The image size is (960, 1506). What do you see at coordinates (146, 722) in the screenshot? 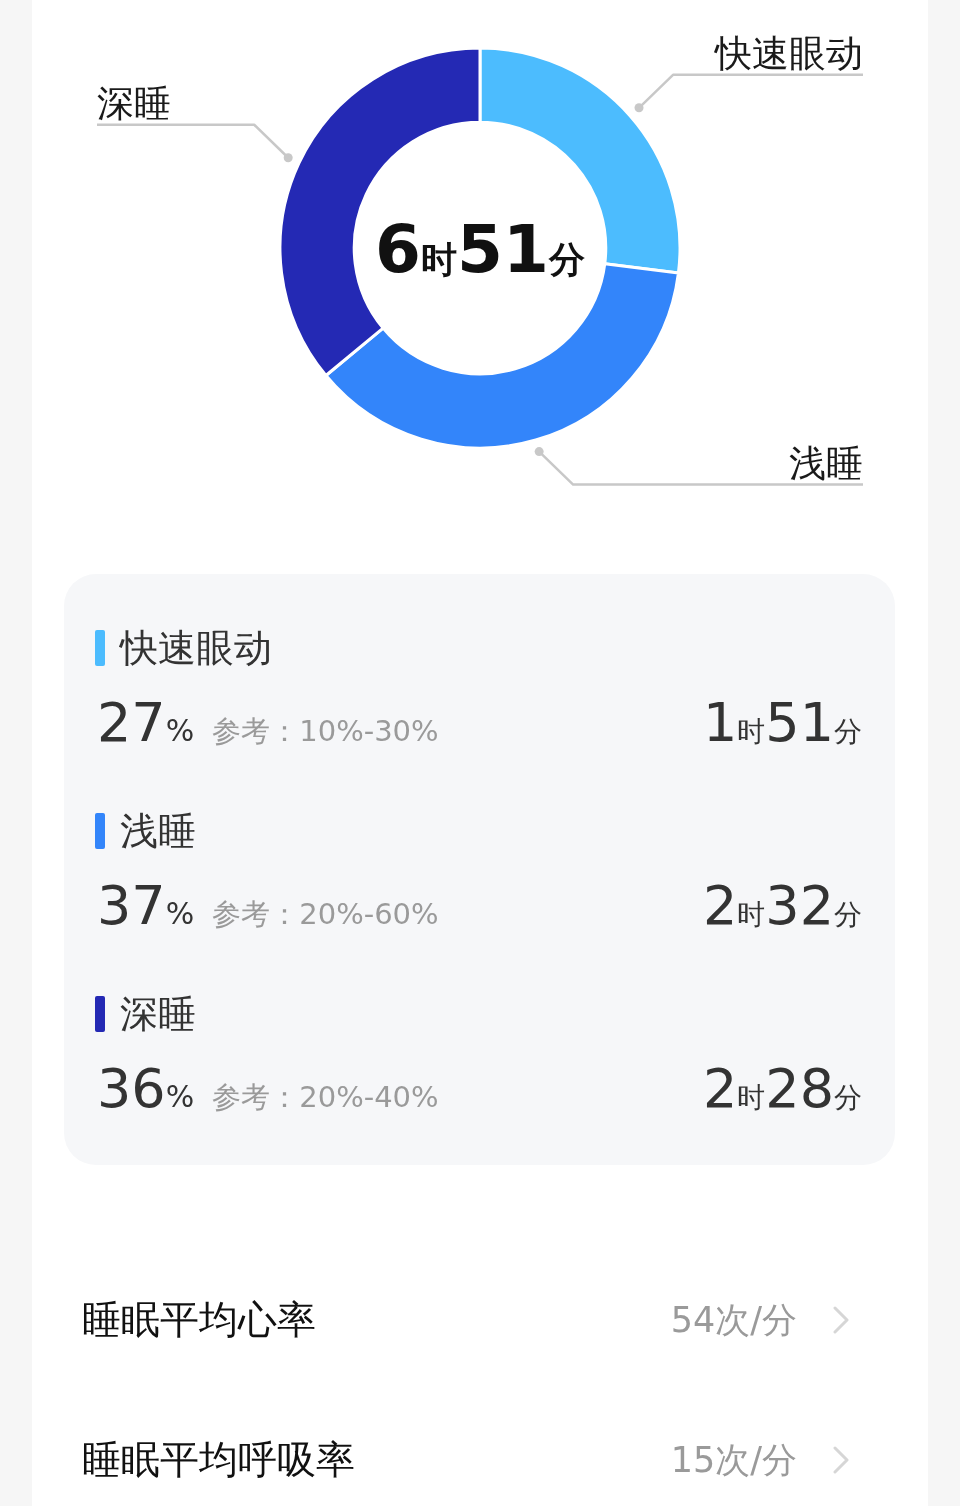
I see `data-label: 27%` at bounding box center [146, 722].